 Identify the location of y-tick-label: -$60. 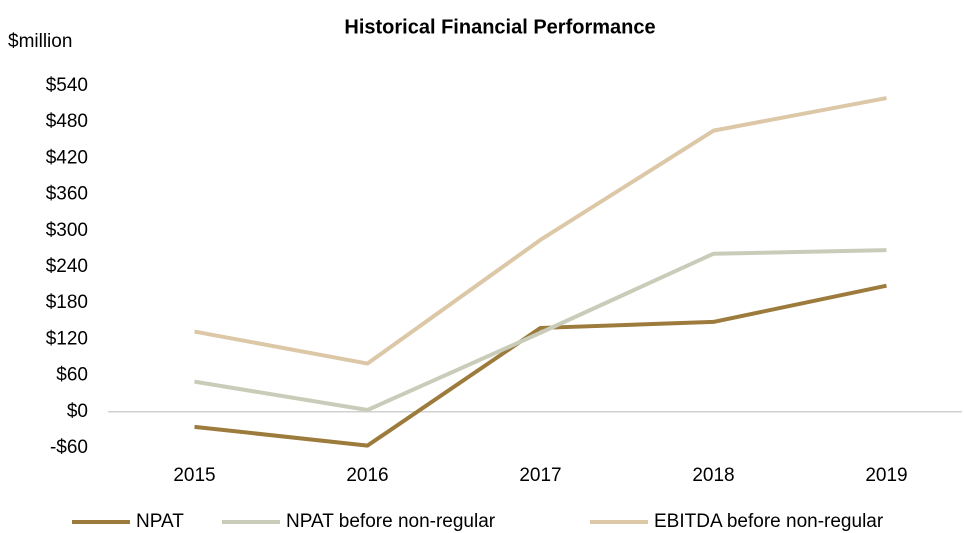
(69, 447).